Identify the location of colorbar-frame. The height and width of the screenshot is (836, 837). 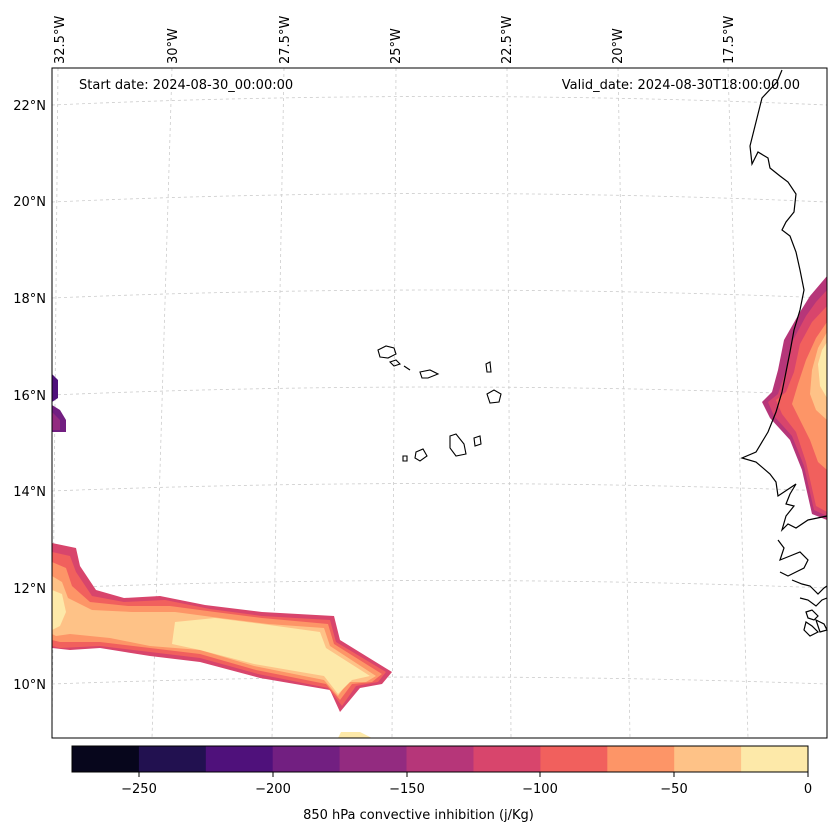
(440, 759).